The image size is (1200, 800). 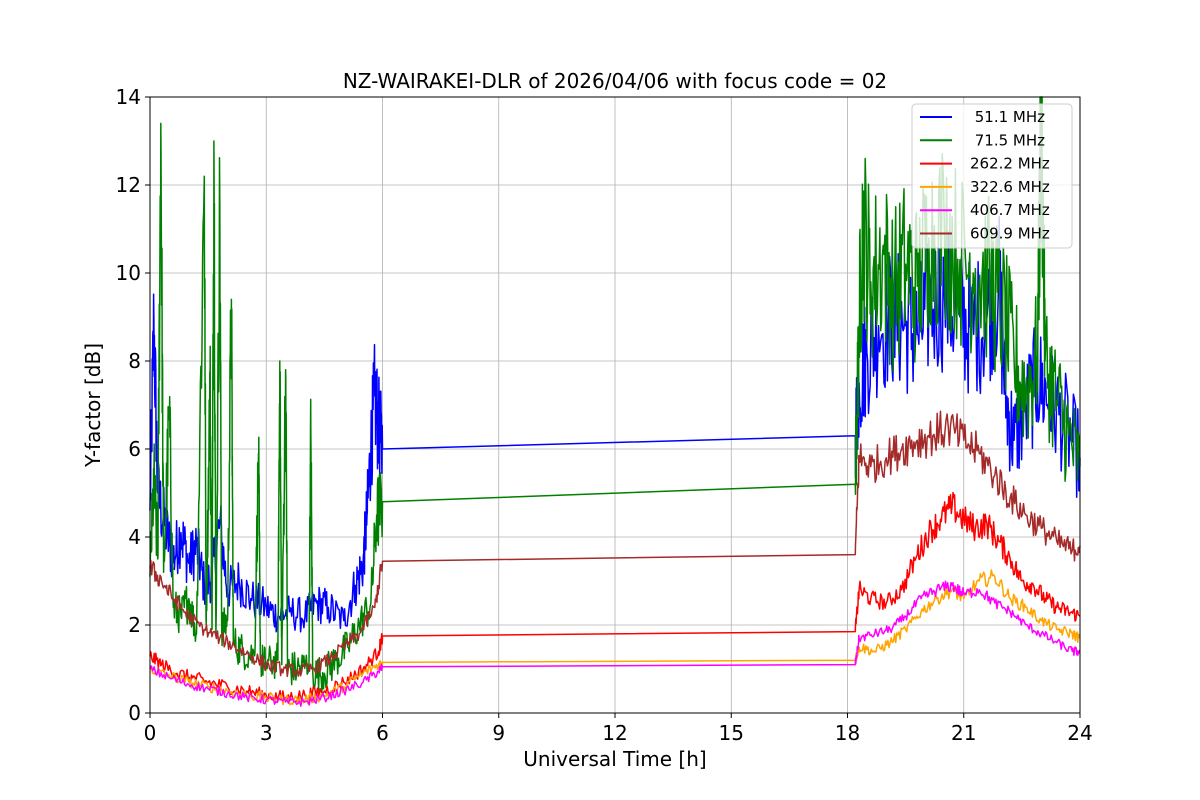 I want to click on legend-label: 406.7 MHz, so click(x=1010, y=210).